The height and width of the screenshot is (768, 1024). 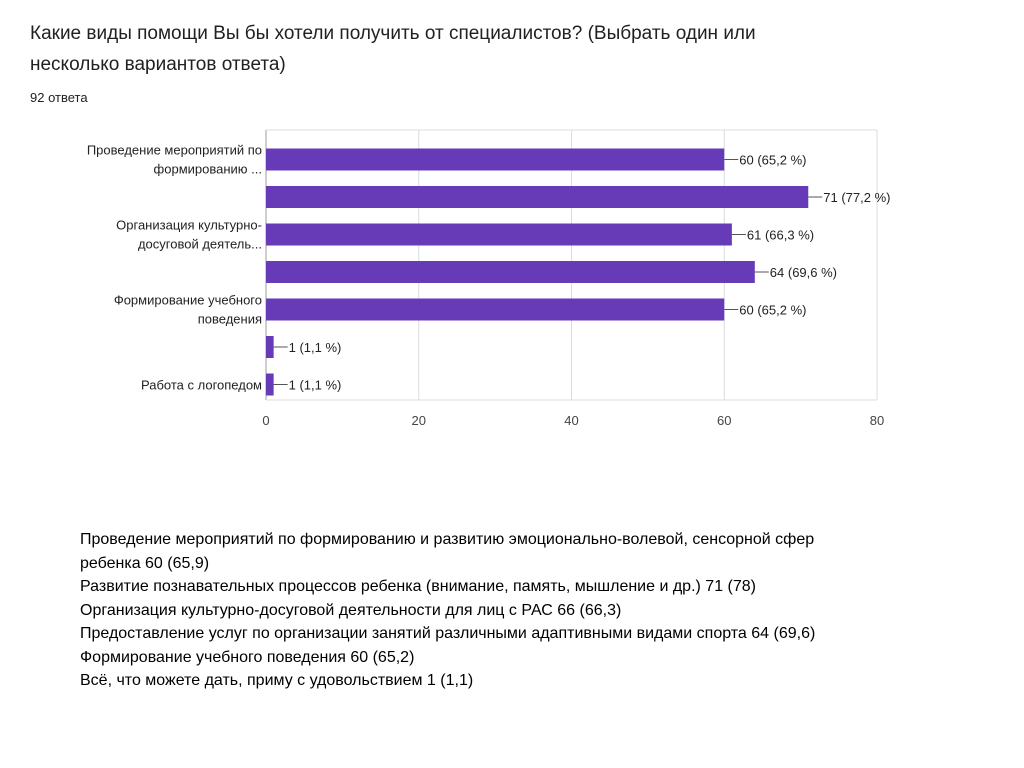 I want to click on category-label: поведения, so click(x=230, y=319).